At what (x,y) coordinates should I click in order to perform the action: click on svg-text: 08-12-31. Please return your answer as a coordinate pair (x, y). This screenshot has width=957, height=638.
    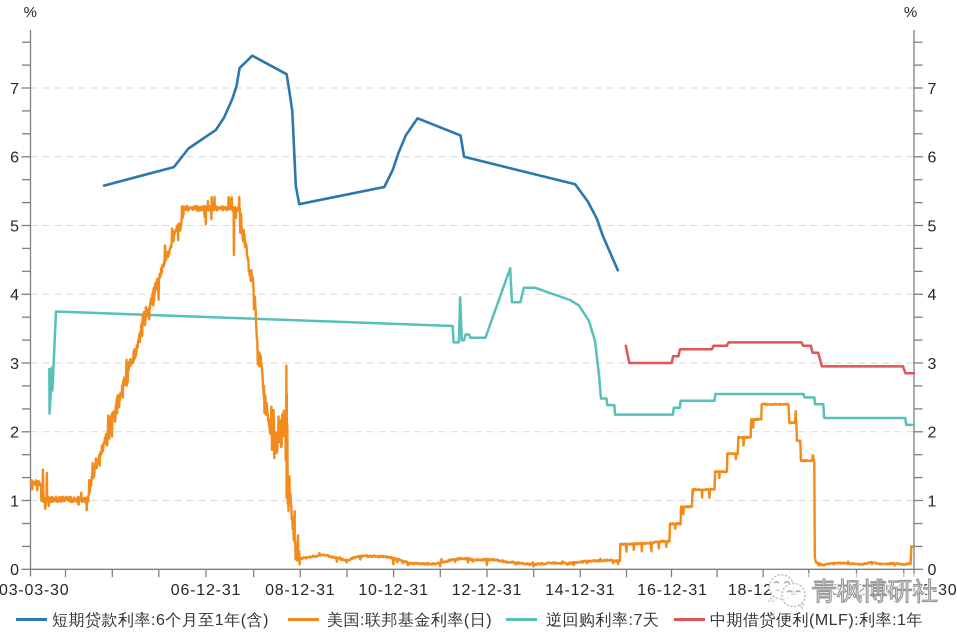
    Looking at the image, I should click on (300, 590).